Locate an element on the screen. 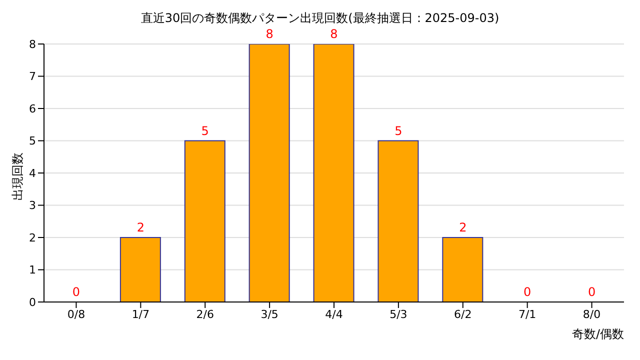 The image size is (640, 360). y-tick-label: 3 is located at coordinates (32, 205).